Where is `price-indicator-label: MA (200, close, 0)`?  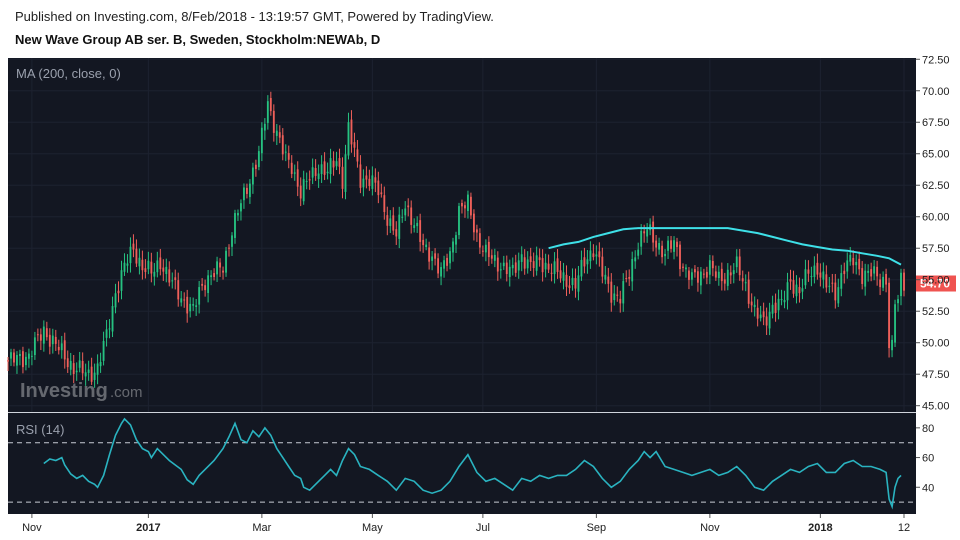 price-indicator-label: MA (200, close, 0) is located at coordinates (68, 73).